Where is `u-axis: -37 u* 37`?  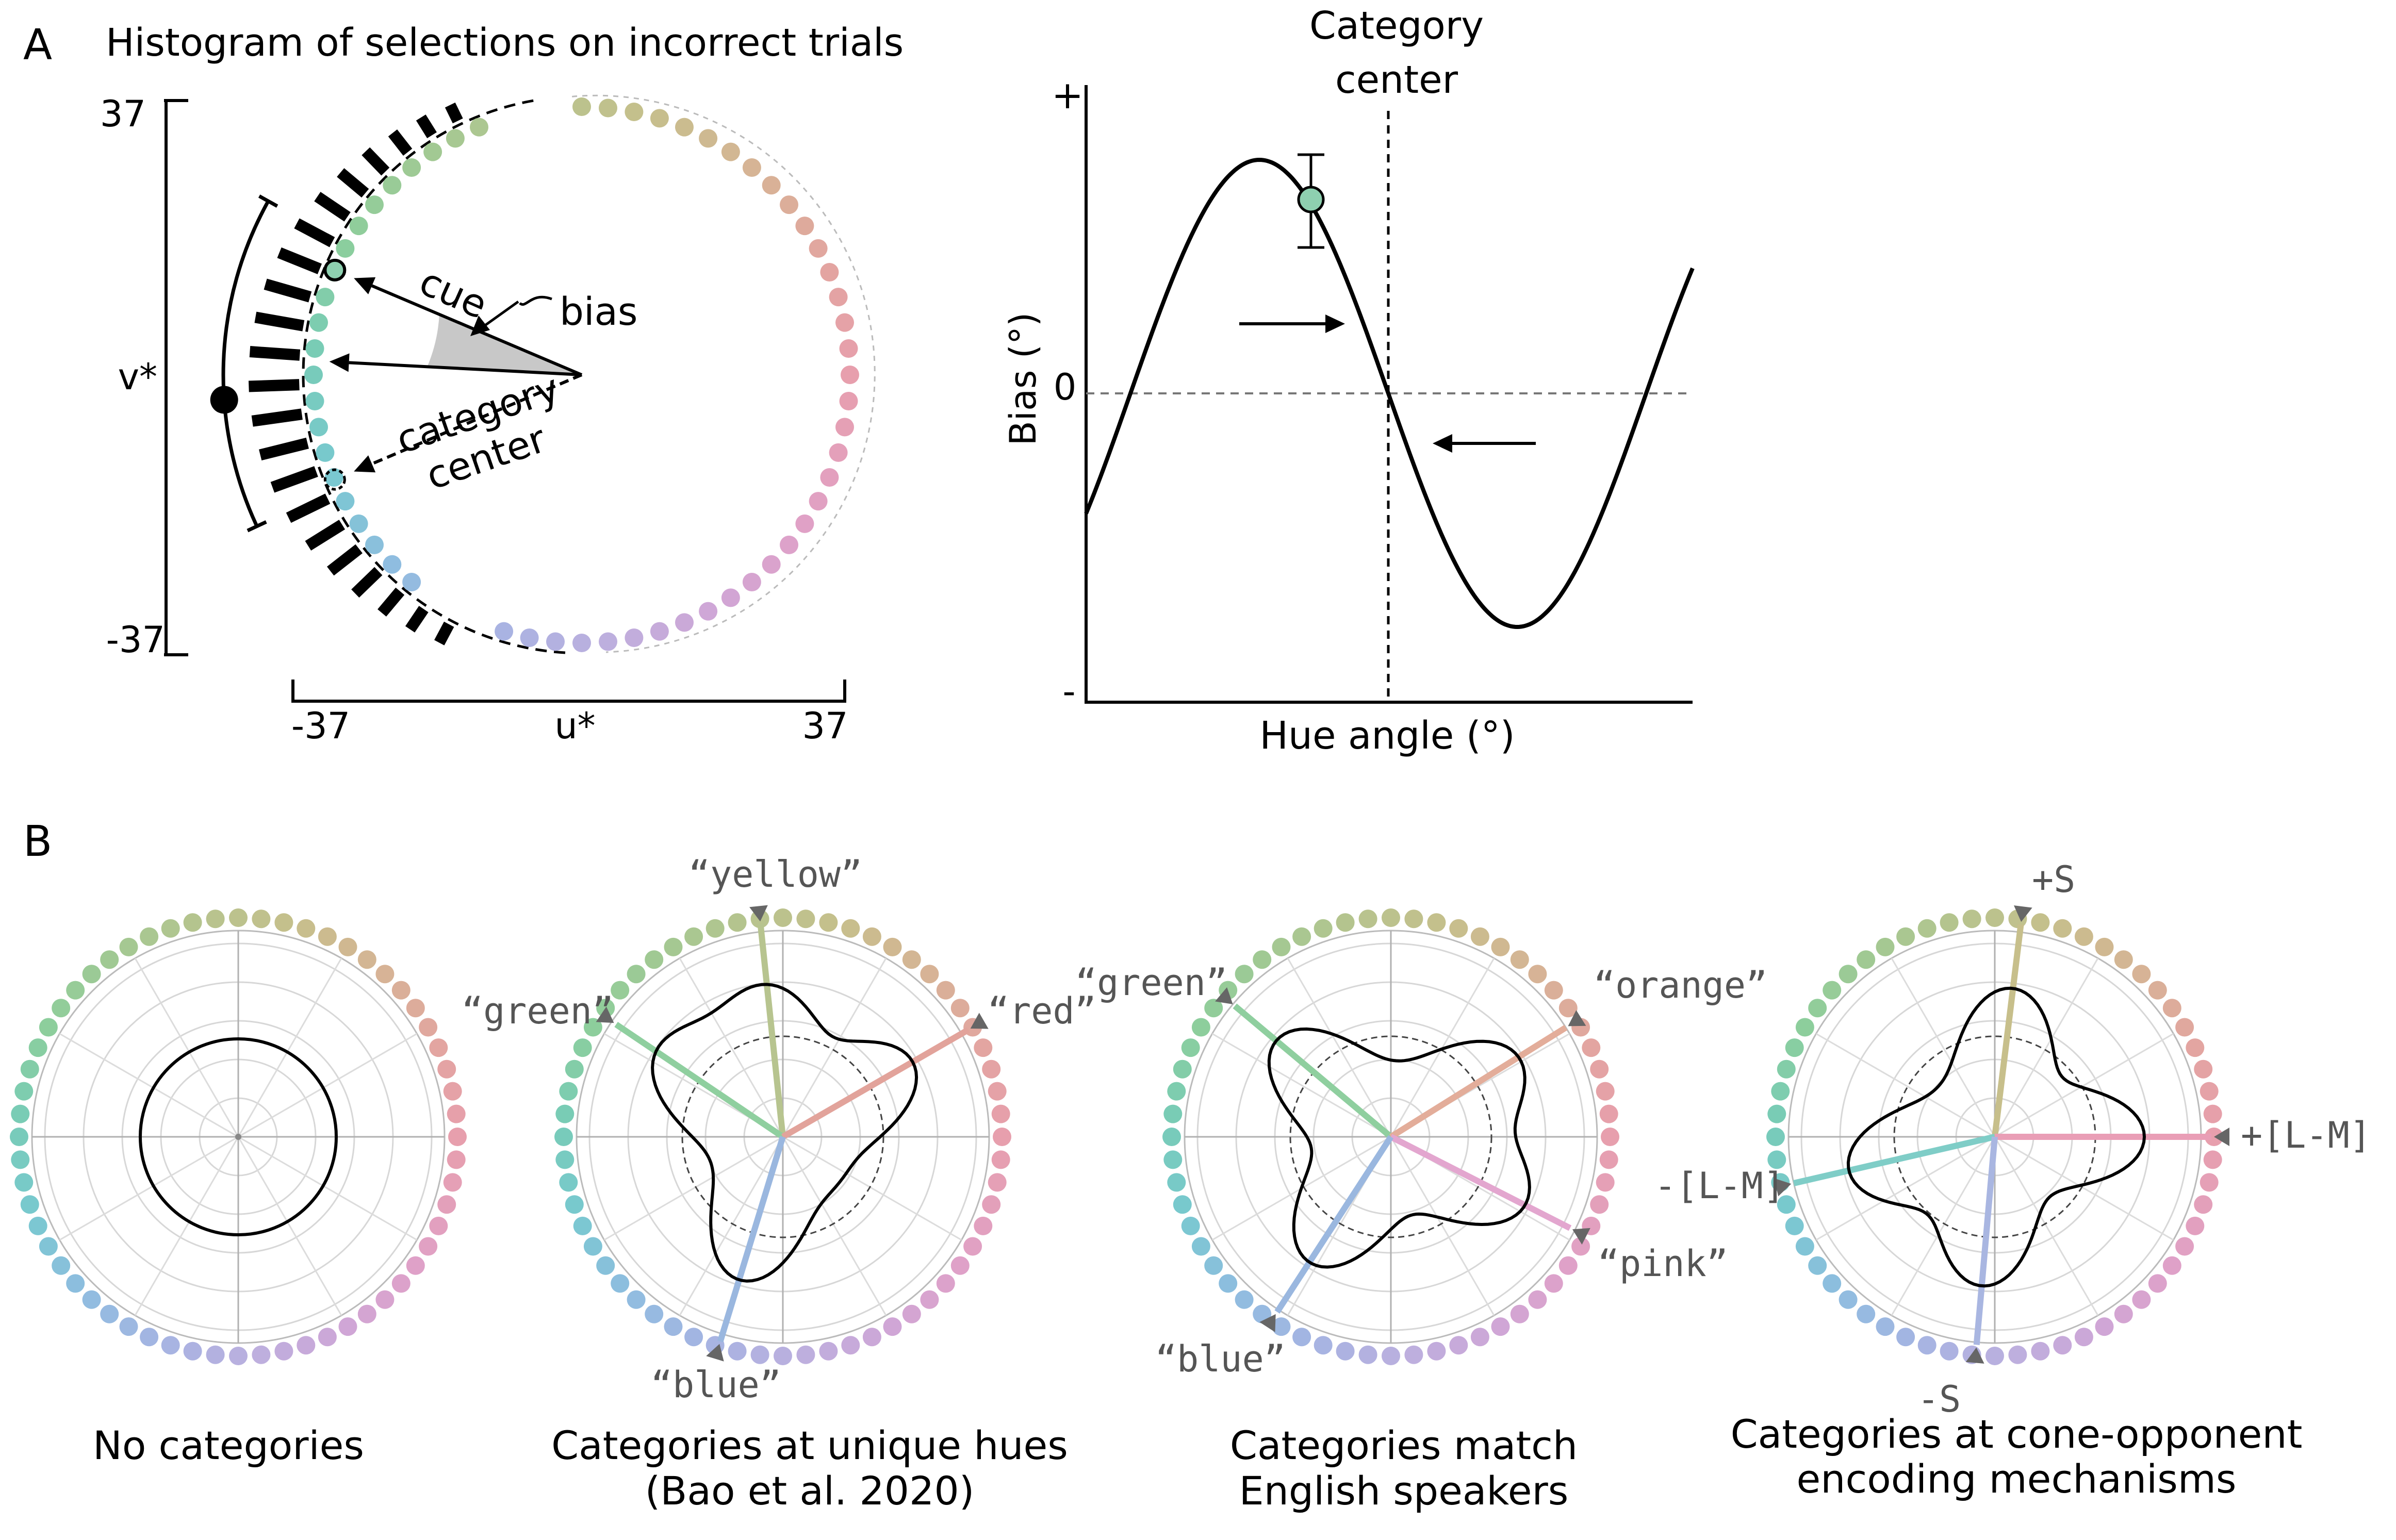
u-axis: -37 u* 37 is located at coordinates (569, 714).